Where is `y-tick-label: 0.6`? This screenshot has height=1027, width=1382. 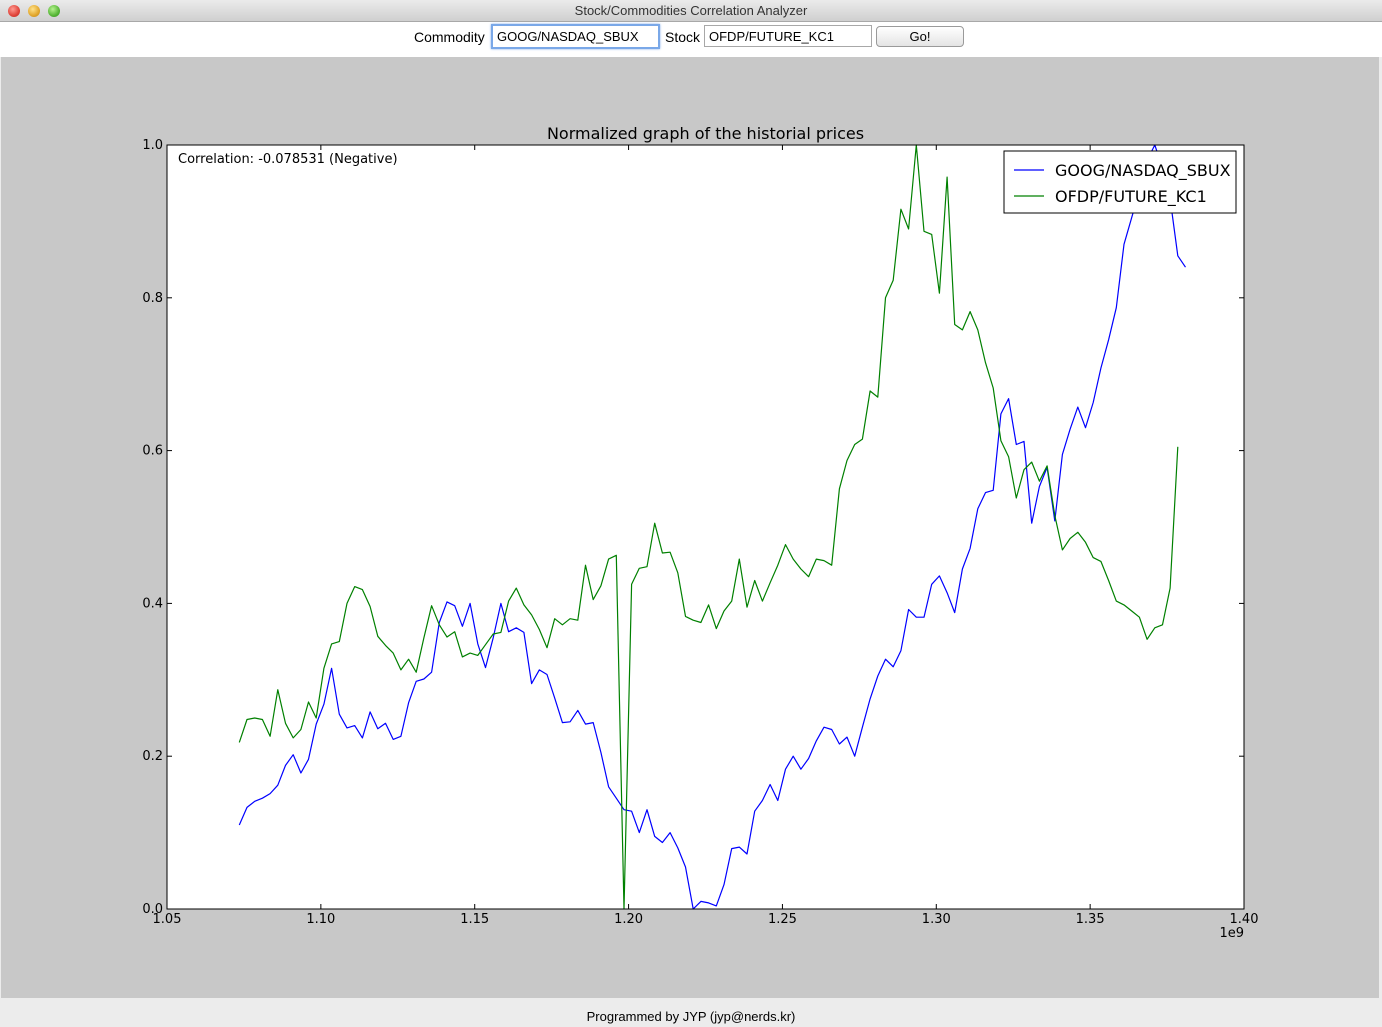
y-tick-label: 0.6 is located at coordinates (152, 451).